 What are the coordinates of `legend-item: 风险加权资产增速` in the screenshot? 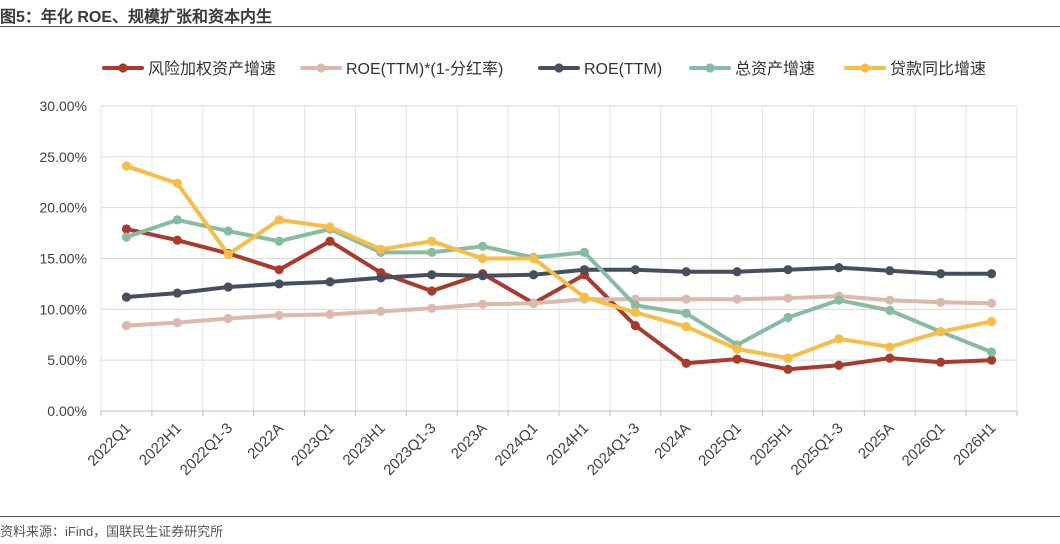 It's located at (189, 69).